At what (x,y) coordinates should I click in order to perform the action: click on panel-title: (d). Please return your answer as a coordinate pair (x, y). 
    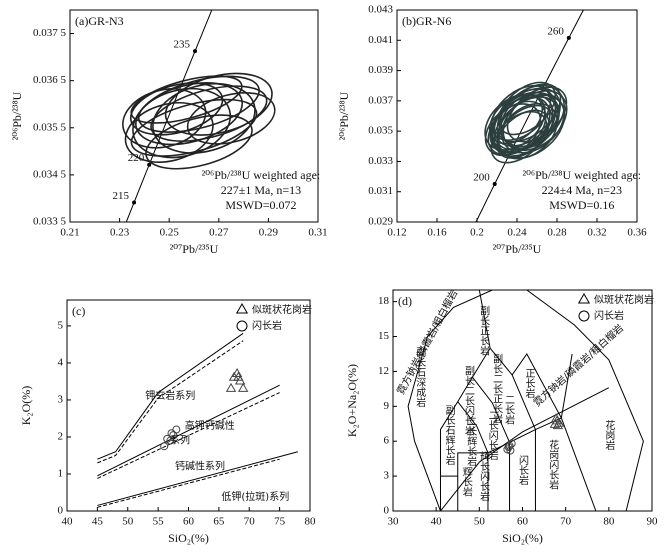
    Looking at the image, I should click on (405, 301).